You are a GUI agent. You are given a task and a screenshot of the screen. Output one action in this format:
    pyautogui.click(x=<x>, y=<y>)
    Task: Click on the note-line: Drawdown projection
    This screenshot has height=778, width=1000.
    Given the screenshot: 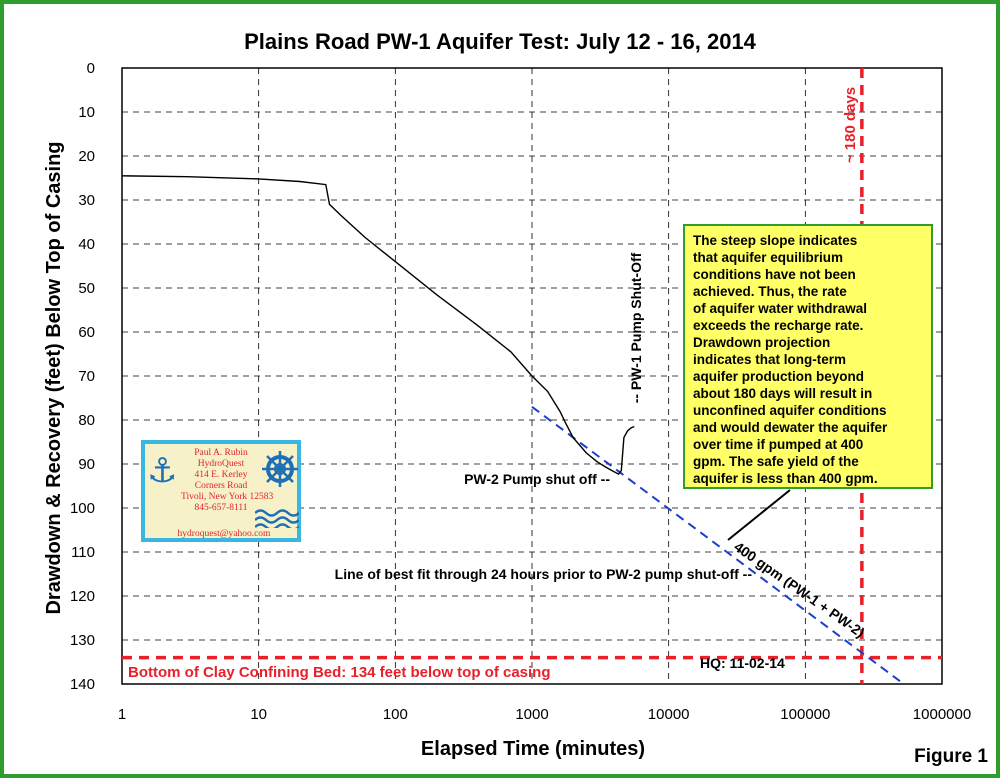 What is the action you would take?
    pyautogui.click(x=762, y=342)
    